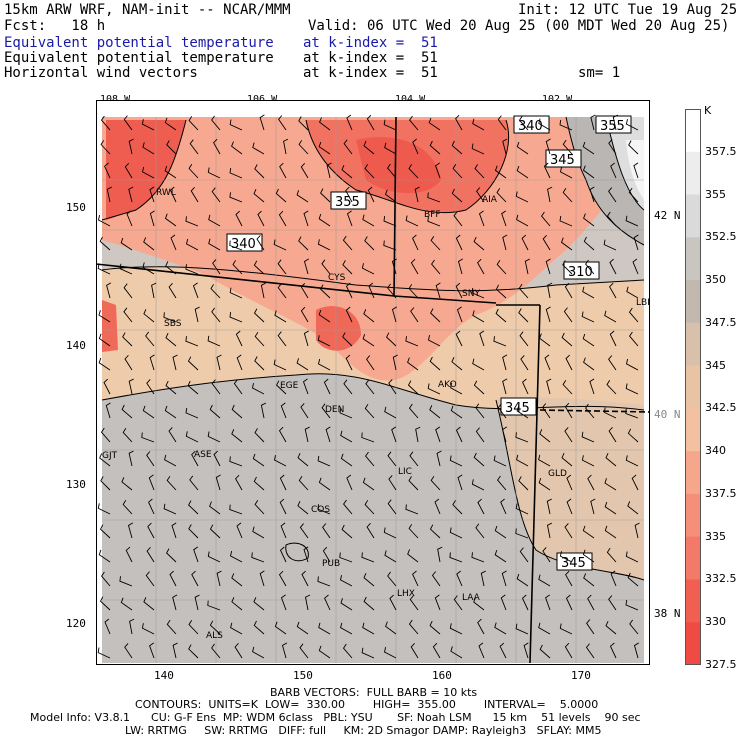 This screenshot has width=740, height=740. I want to click on station-sbs: SBS, so click(173, 324).